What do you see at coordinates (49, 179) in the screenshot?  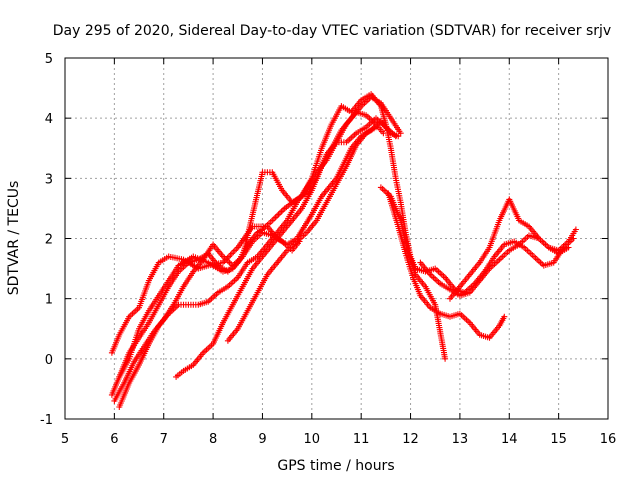 I see `y-tick-label: 3` at bounding box center [49, 179].